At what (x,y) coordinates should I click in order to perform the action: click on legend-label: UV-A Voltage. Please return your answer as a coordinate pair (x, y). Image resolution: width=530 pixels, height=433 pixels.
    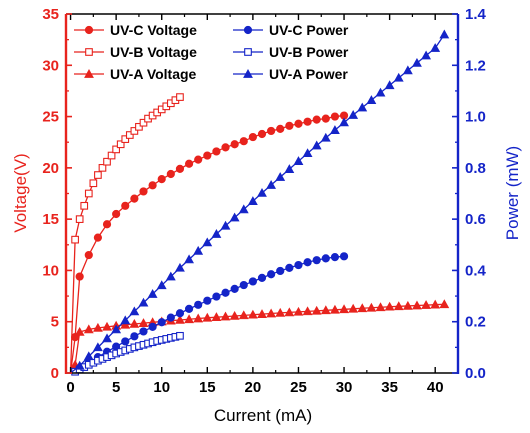
    Looking at the image, I should click on (153, 74).